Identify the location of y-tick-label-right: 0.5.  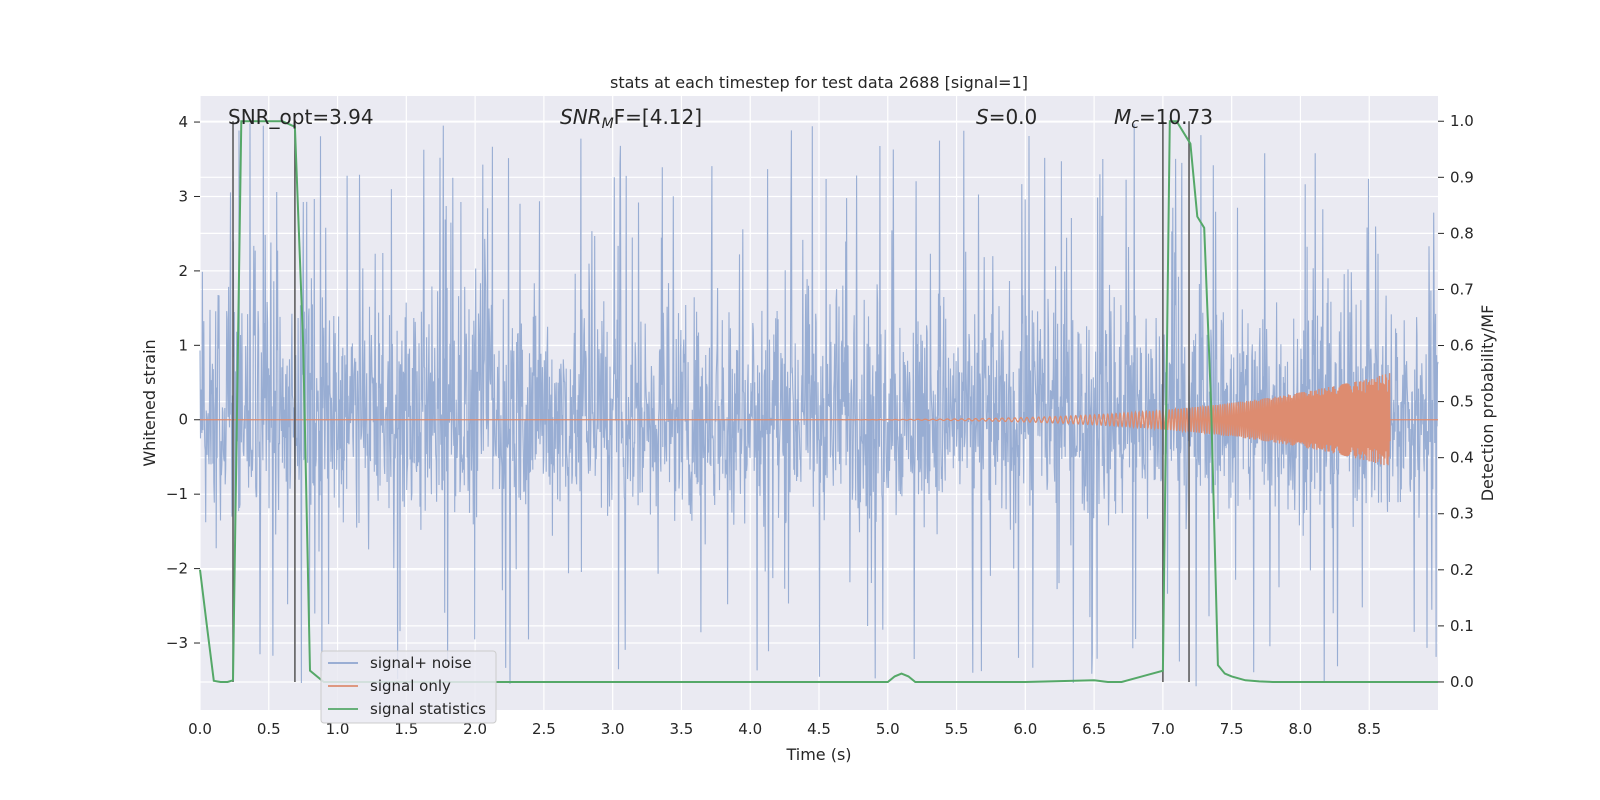
(1462, 402).